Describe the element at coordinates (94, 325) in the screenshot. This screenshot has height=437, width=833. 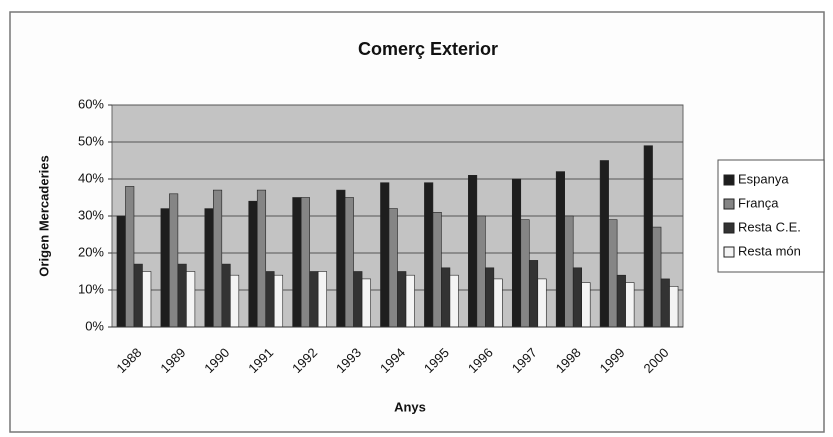
I see `y-tick-label: 0%` at that location.